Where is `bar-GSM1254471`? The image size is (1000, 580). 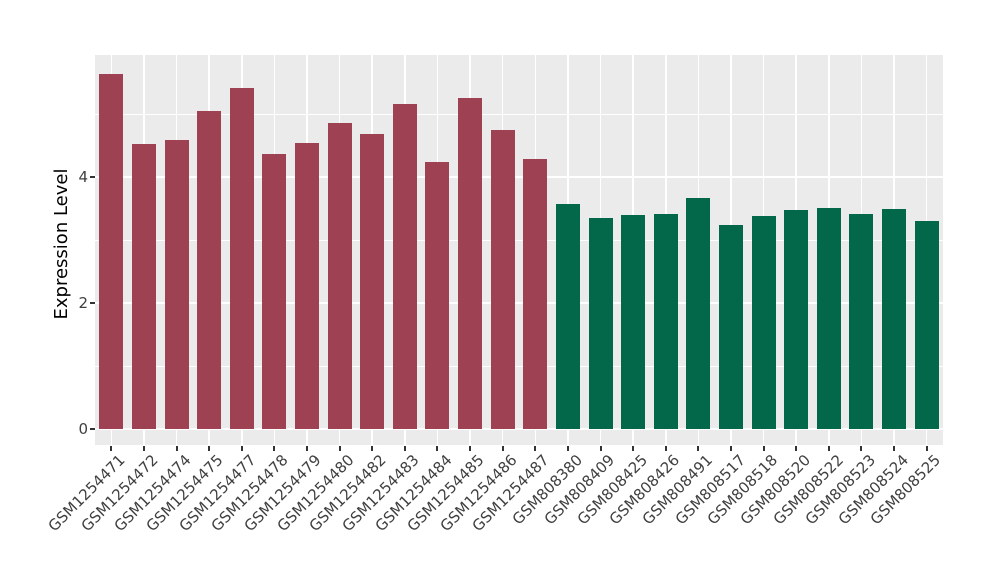
bar-GSM1254471 is located at coordinates (111, 251).